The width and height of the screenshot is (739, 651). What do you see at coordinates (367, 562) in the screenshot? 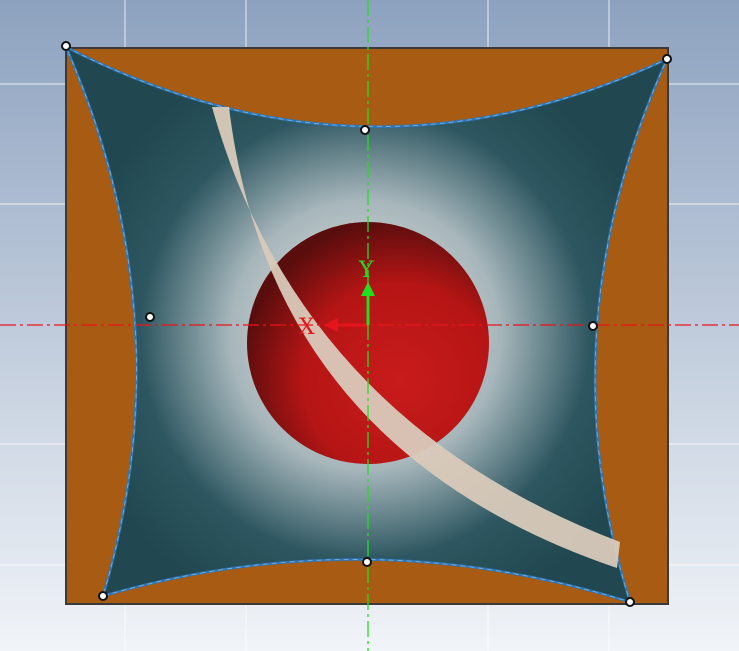
I see `control-point-bottom-mid` at bounding box center [367, 562].